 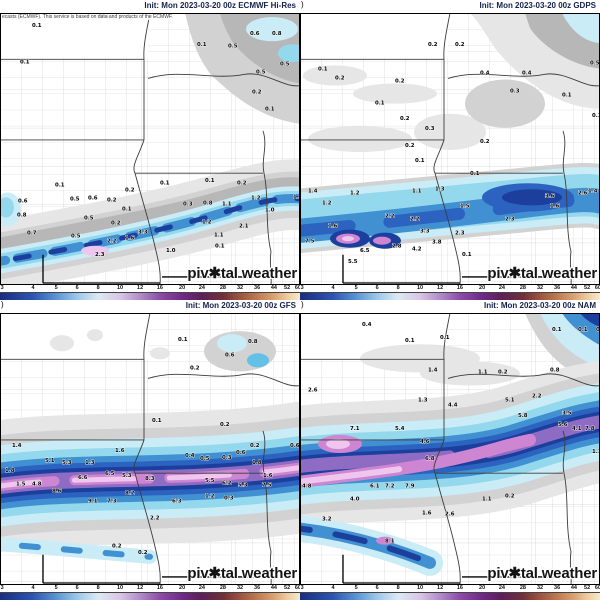 What do you see at coordinates (577, 429) in the screenshot?
I see `snow-value-label: 4.1` at bounding box center [577, 429].